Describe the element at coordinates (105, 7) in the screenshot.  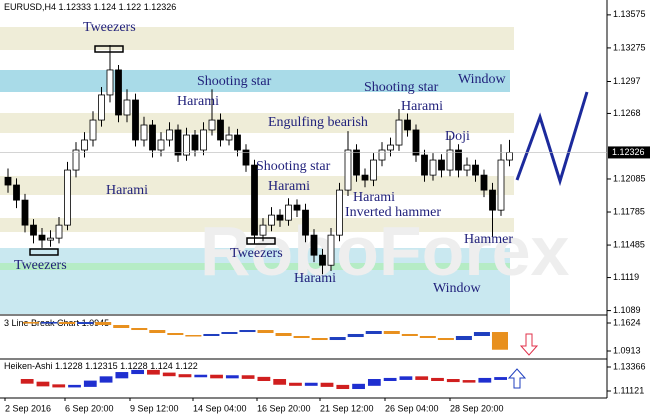
I see `header-value: 1.124` at that location.